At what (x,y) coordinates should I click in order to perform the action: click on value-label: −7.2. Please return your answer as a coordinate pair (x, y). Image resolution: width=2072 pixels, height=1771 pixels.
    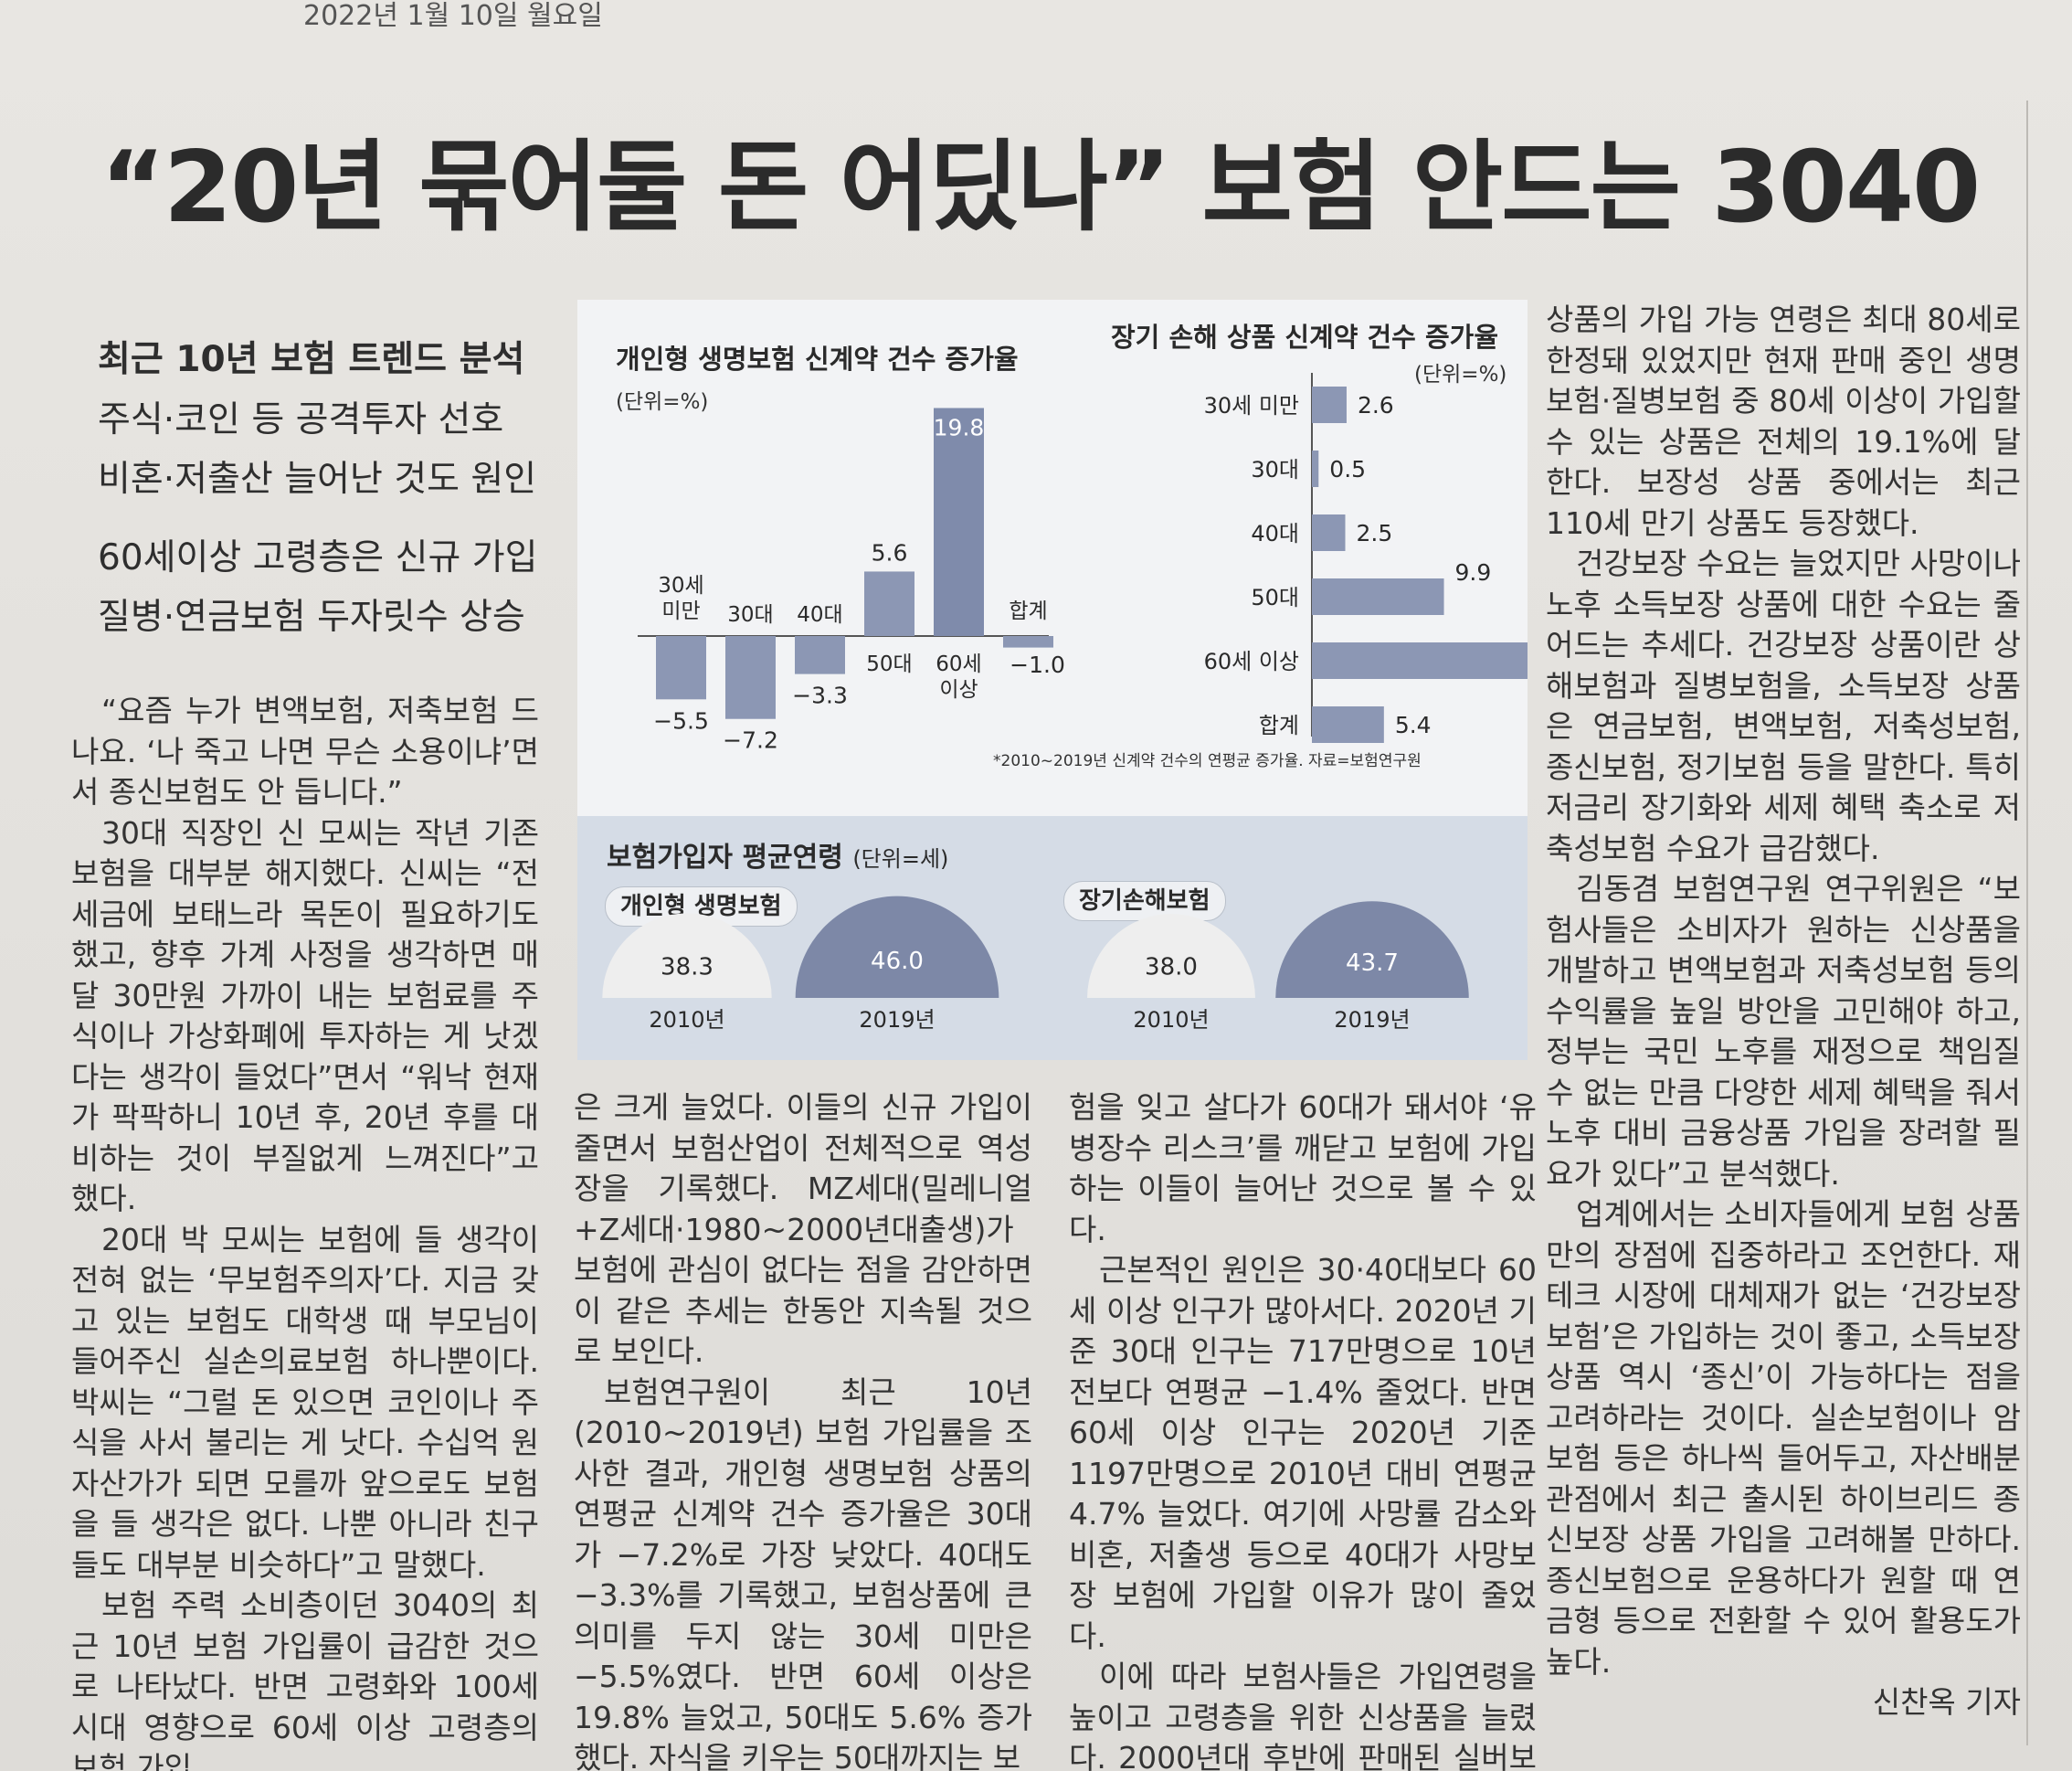
    Looking at the image, I should click on (750, 740).